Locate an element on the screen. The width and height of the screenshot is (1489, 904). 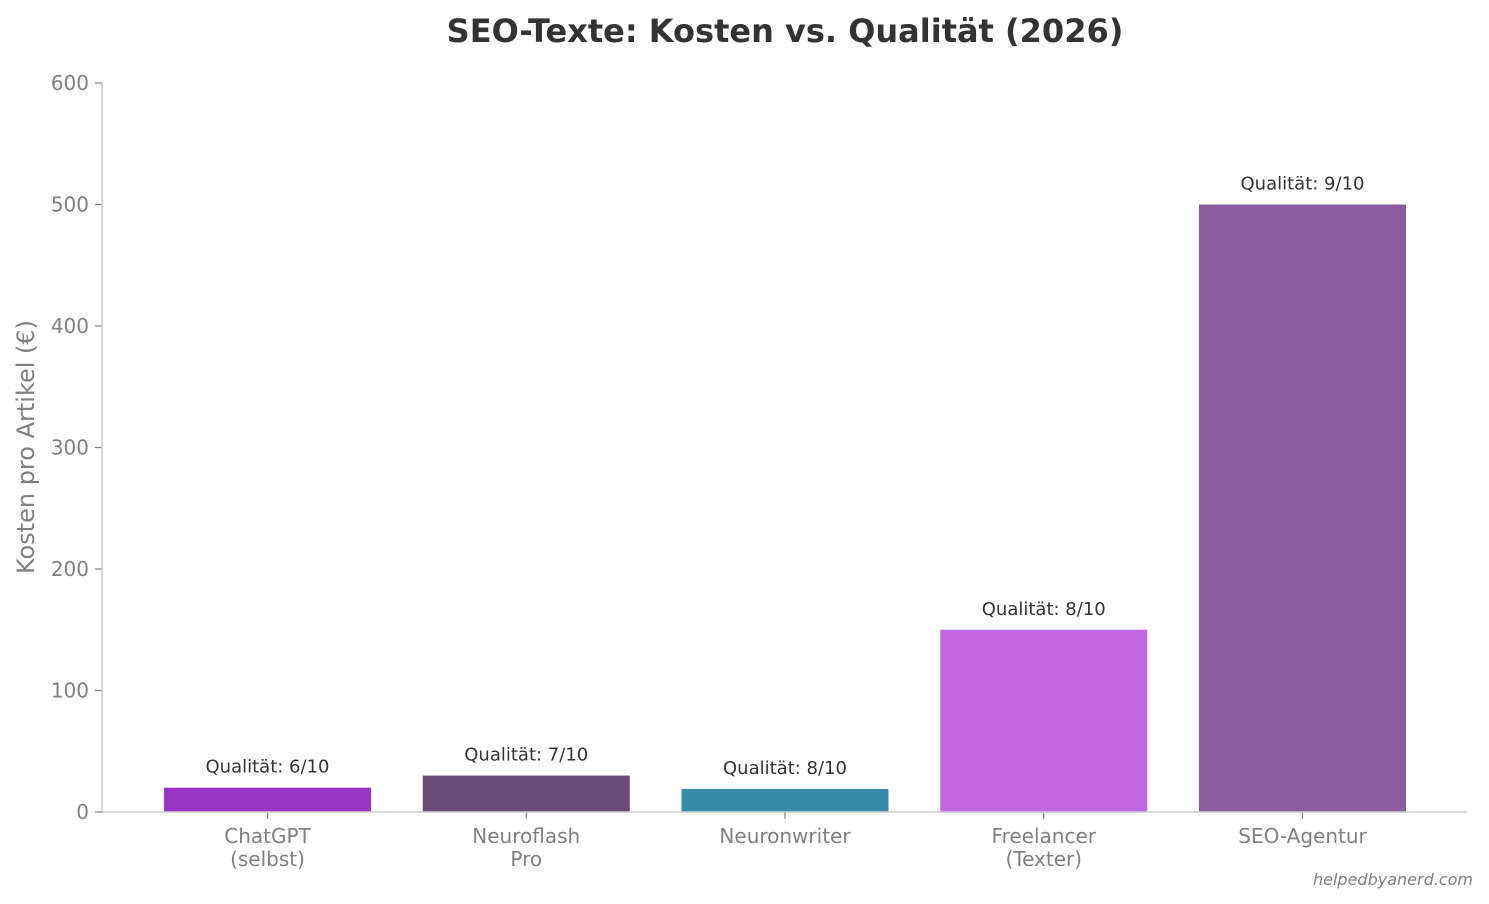
x-tick-label-line: ChatGPT is located at coordinates (267, 836).